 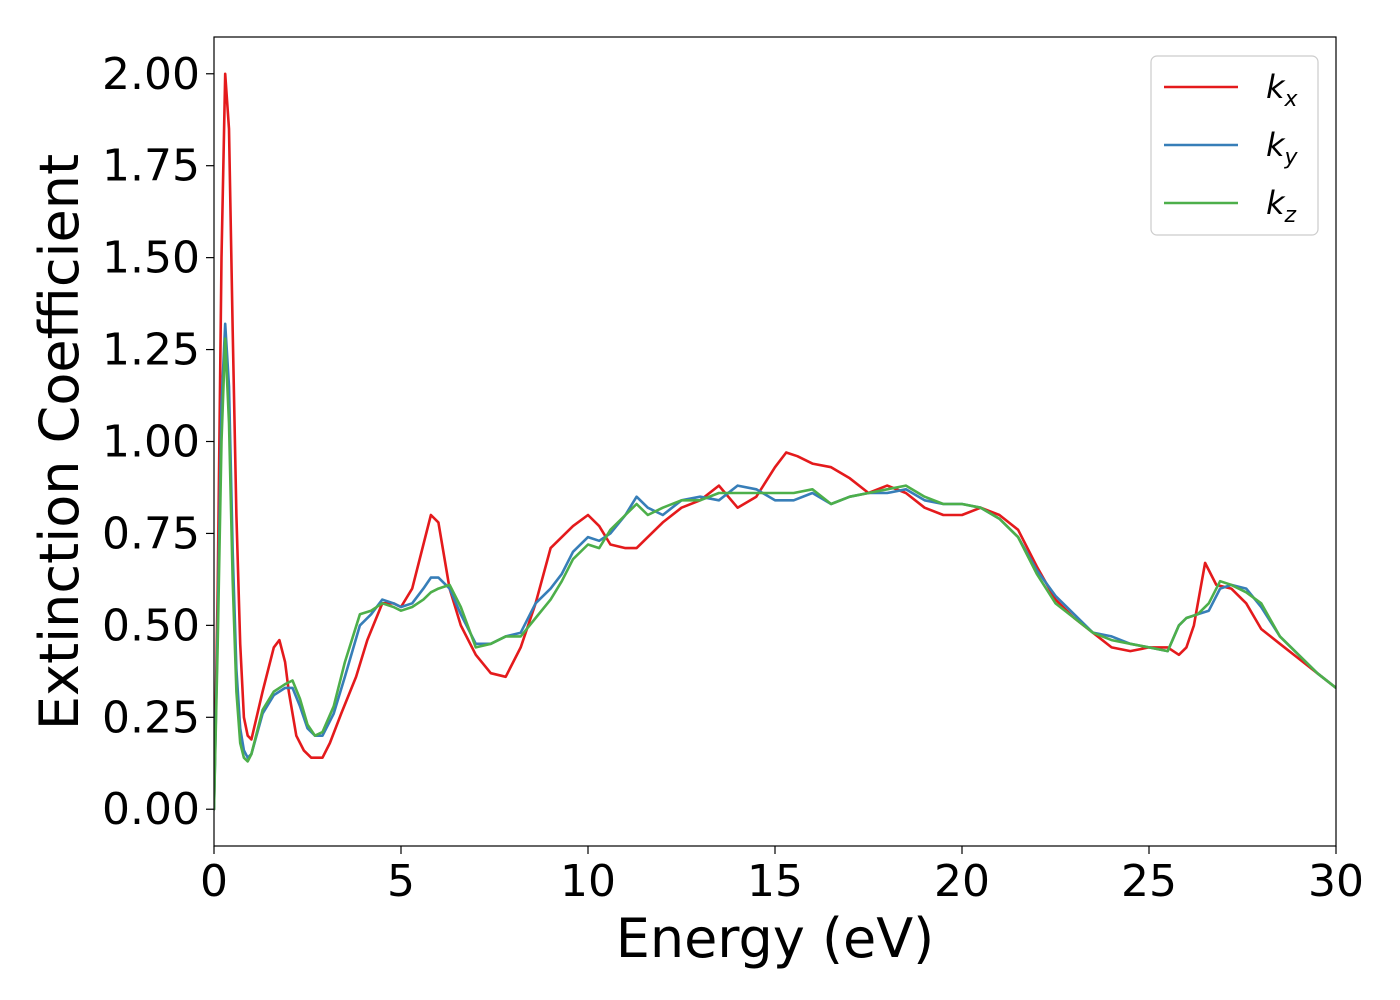 What do you see at coordinates (59, 442) in the screenshot?
I see `y-axis-title: Extinction Coefficient` at bounding box center [59, 442].